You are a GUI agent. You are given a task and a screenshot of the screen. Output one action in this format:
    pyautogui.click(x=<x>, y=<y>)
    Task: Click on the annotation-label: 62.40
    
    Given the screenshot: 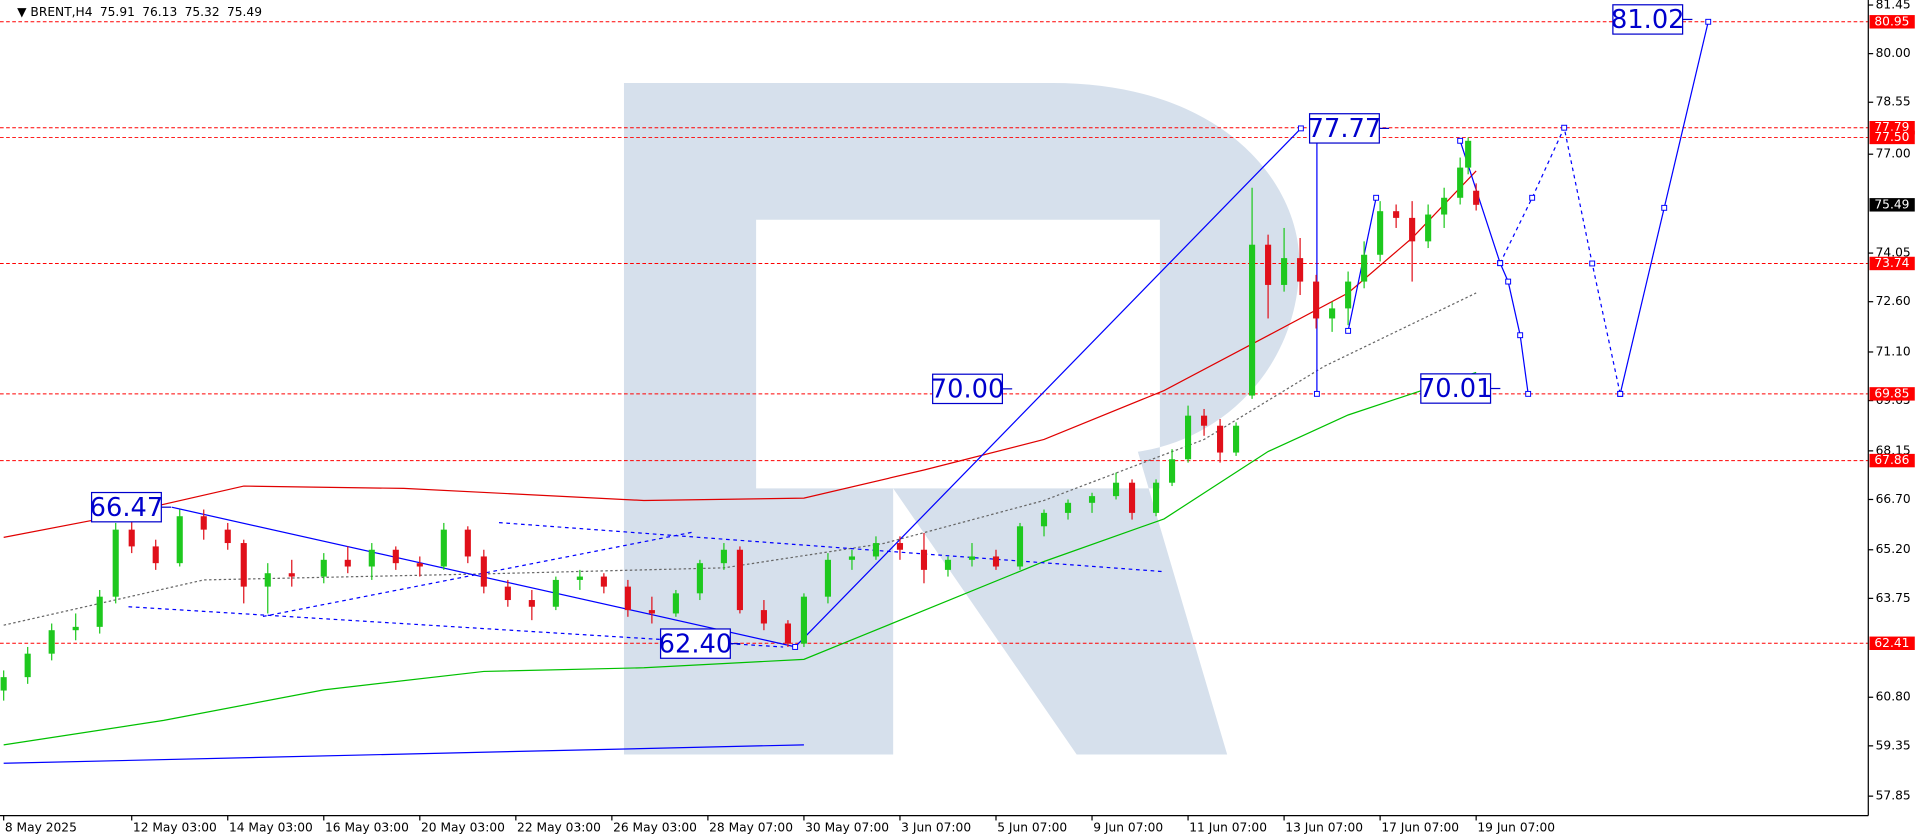 What is the action you would take?
    pyautogui.click(x=696, y=644)
    